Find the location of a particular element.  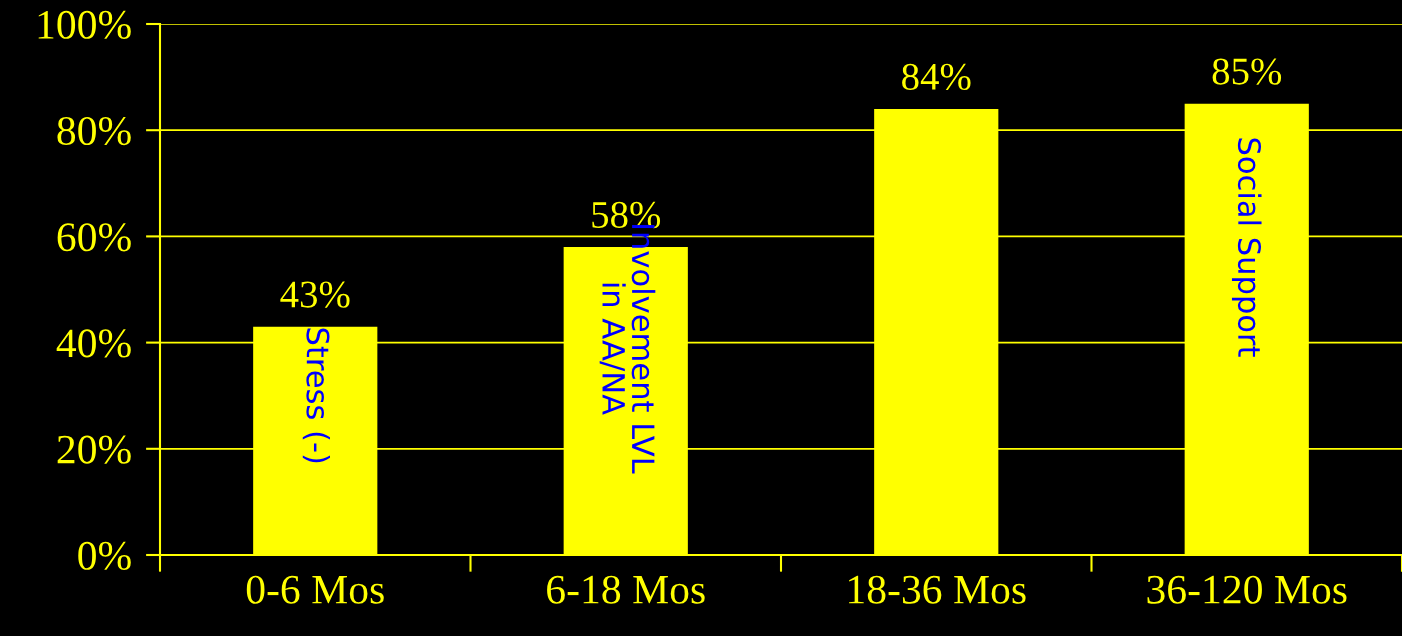

annotation: Social Support is located at coordinates (1246, 247).